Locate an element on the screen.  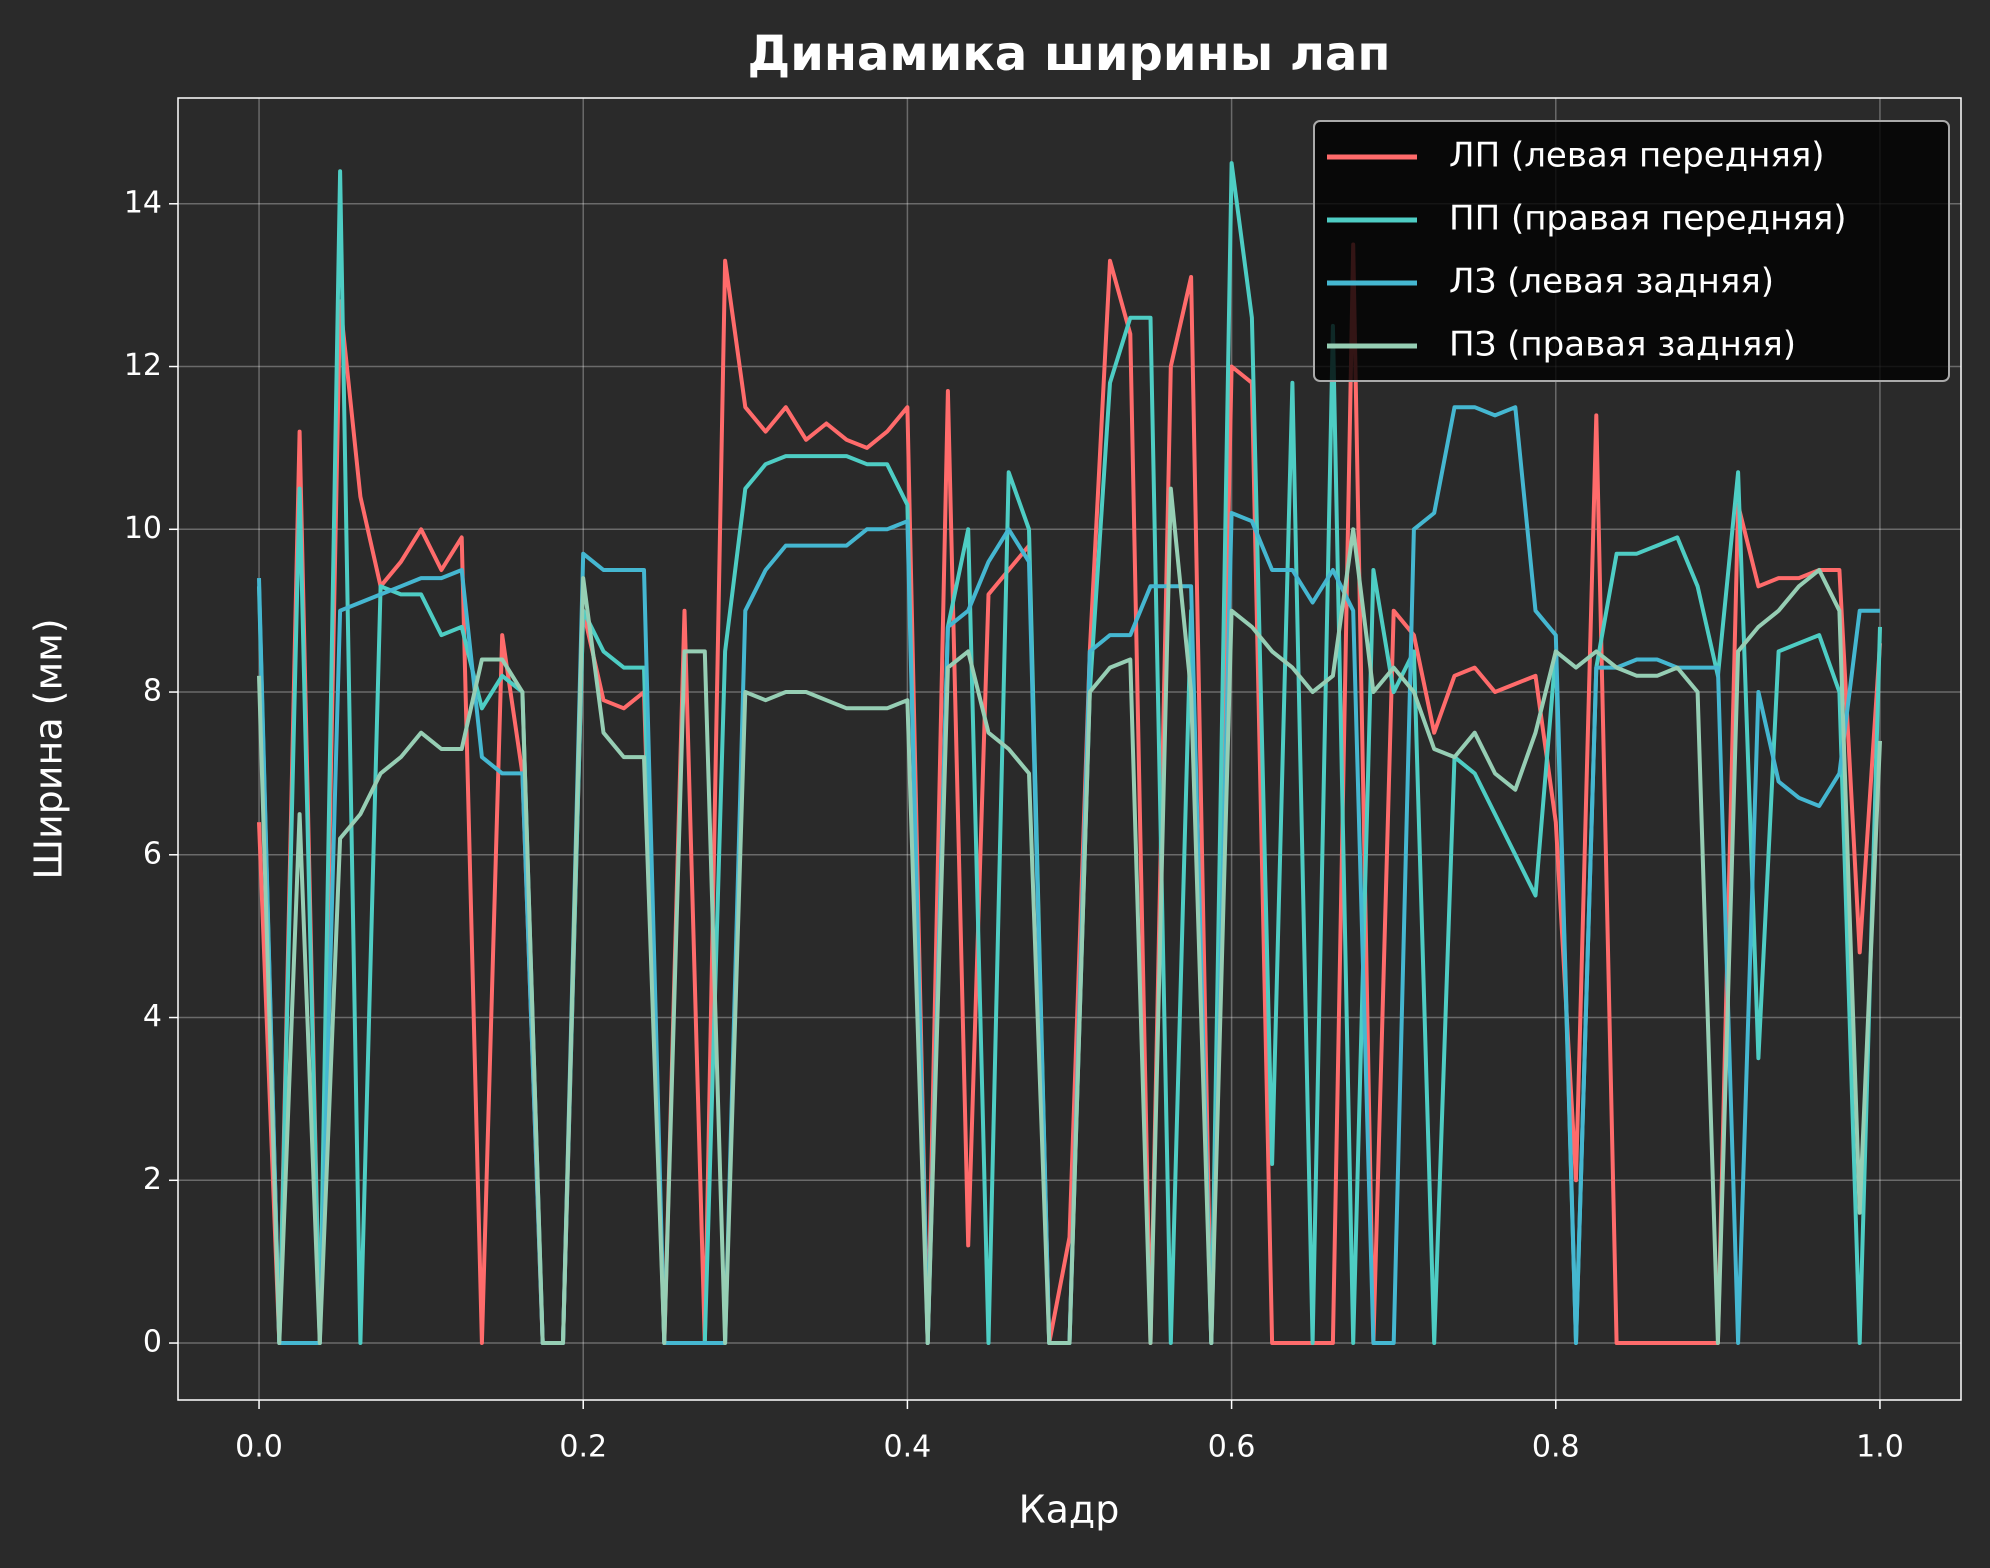
y-tick-label: 14 is located at coordinates (143, 202).